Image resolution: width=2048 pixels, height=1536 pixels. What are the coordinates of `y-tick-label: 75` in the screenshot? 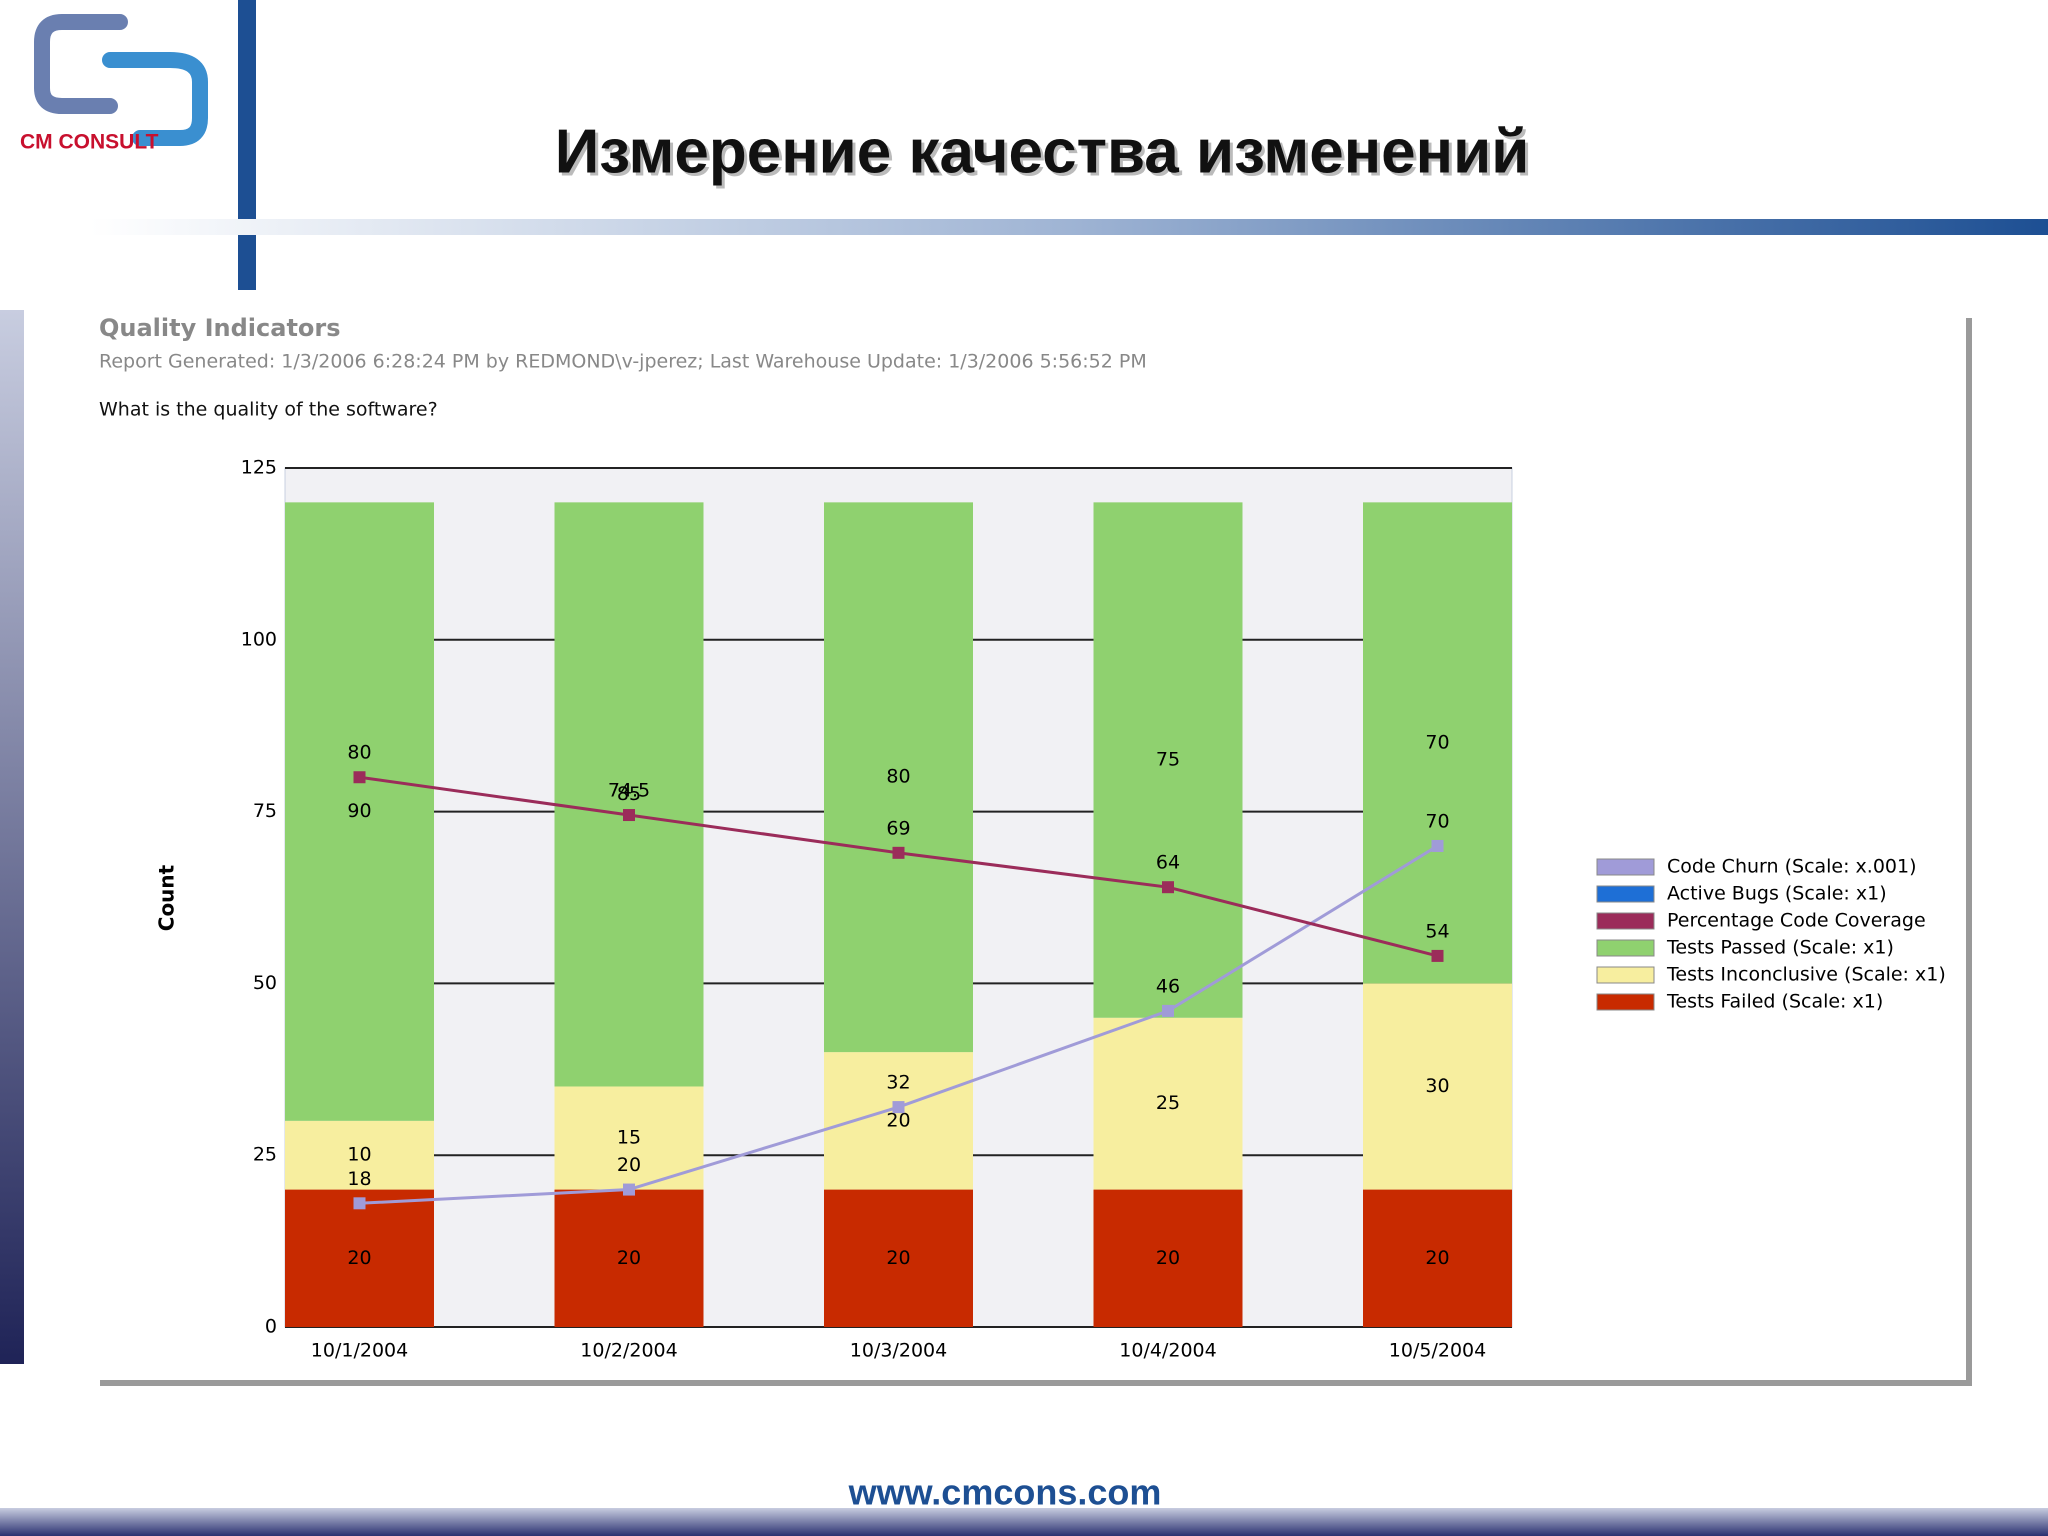 It's located at (265, 811).